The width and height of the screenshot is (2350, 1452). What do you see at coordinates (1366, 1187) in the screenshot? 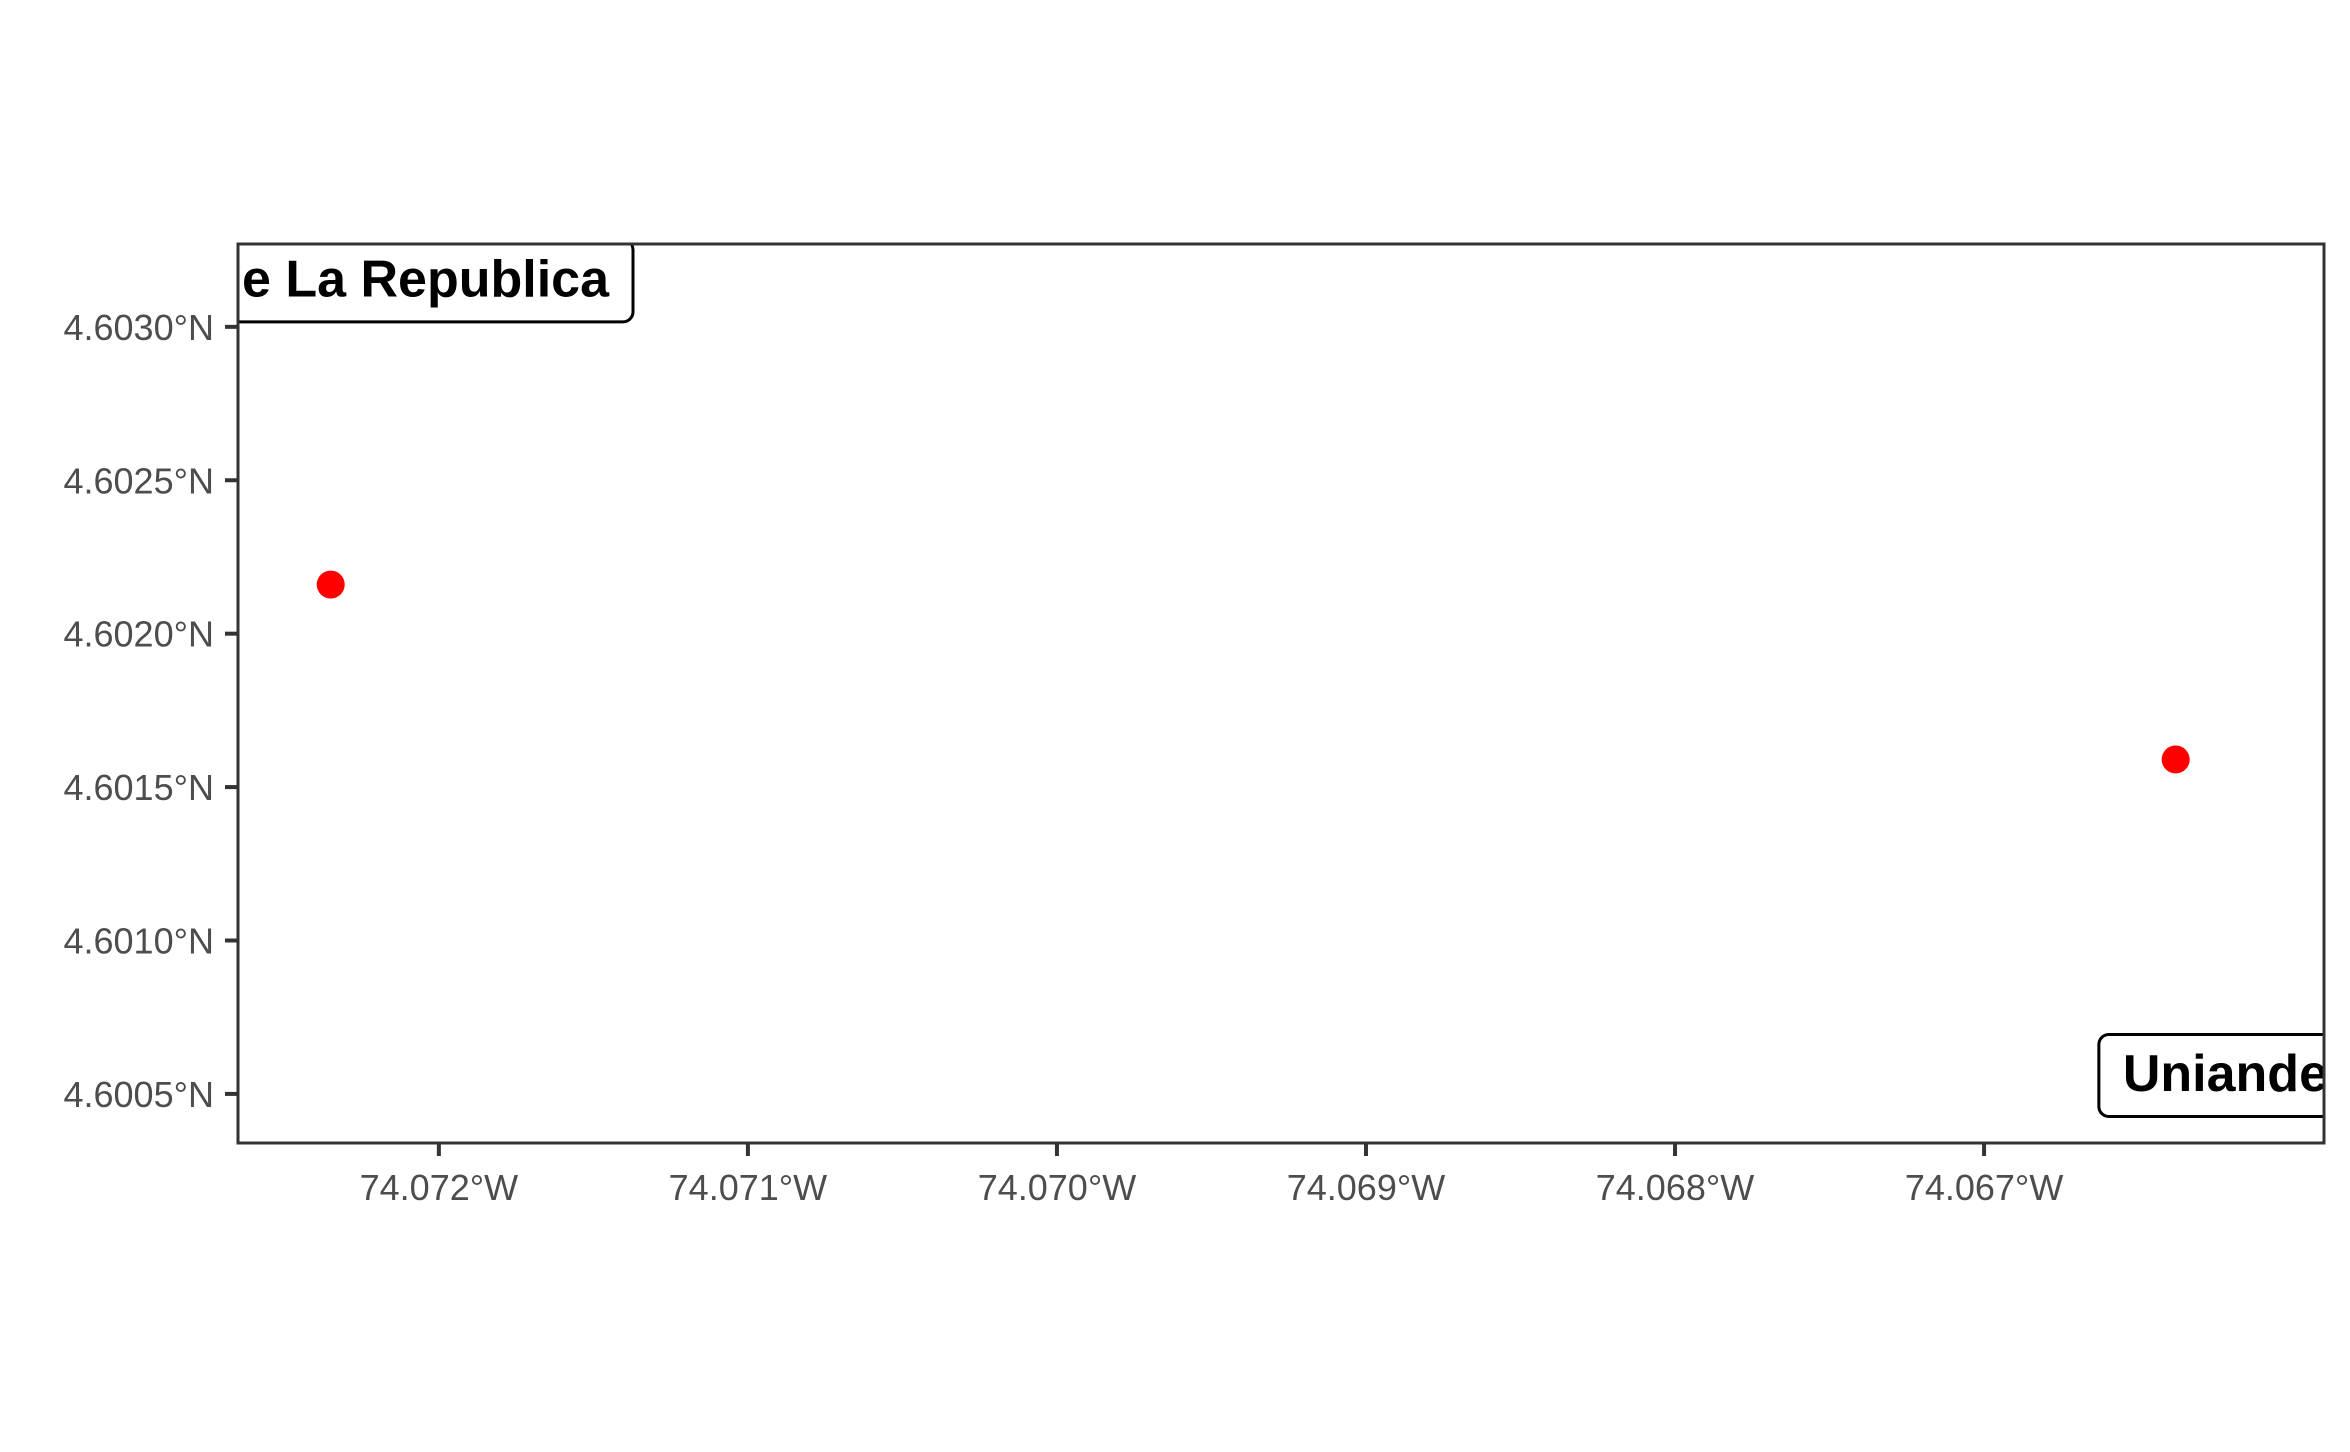
I see `x-tick-label: 74.069°W` at bounding box center [1366, 1187].